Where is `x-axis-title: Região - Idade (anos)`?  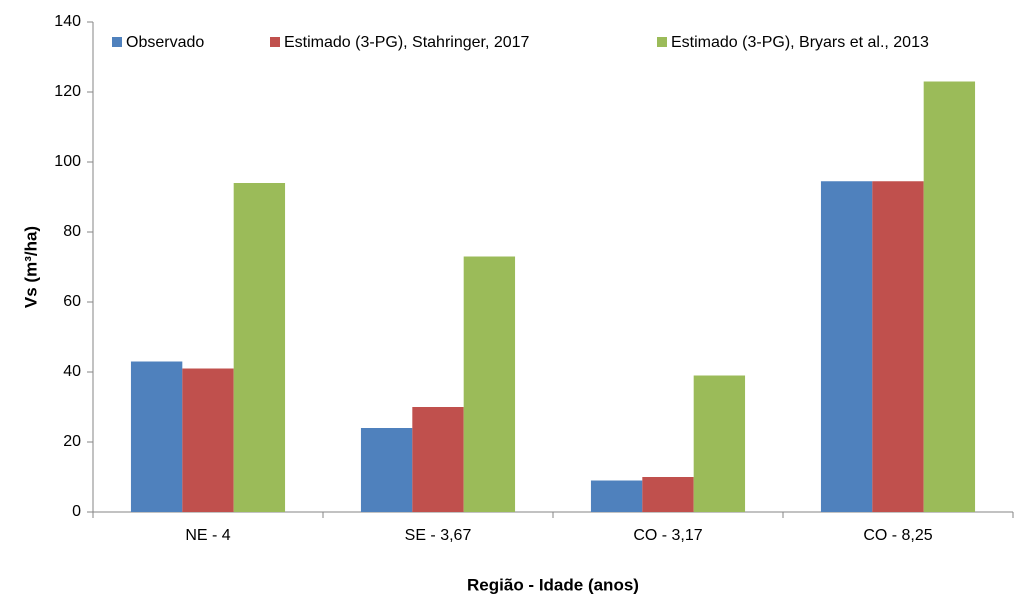
x-axis-title: Região - Idade (anos) is located at coordinates (553, 584).